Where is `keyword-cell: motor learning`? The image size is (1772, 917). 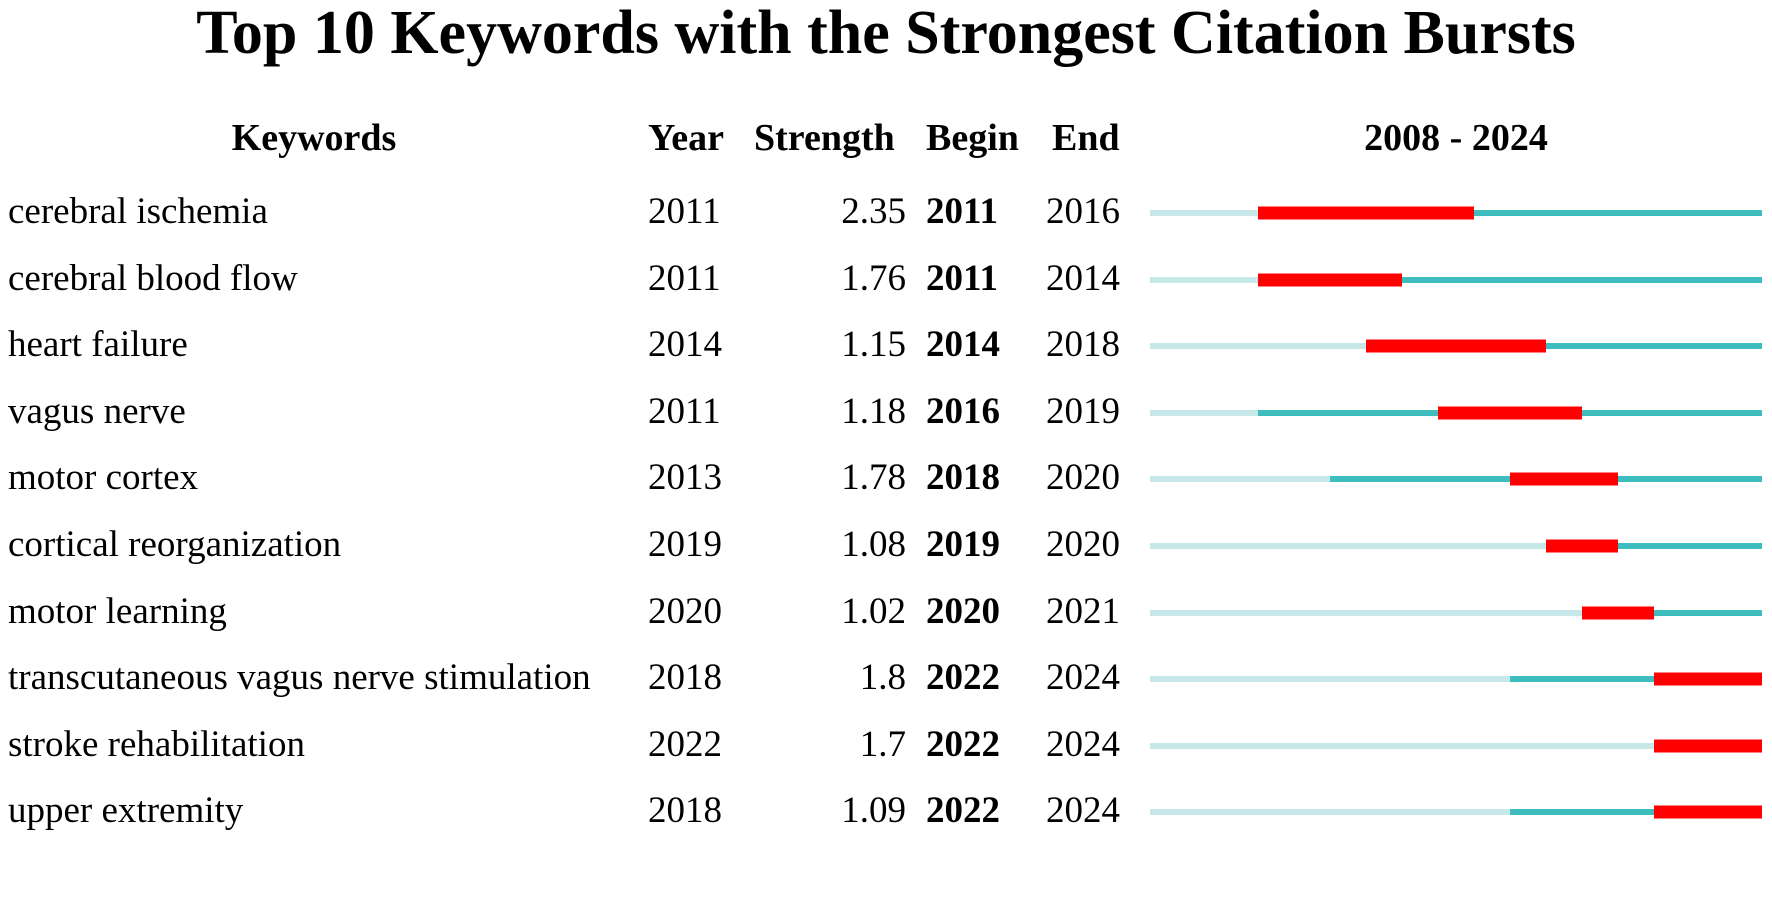 keyword-cell: motor learning is located at coordinates (117, 611).